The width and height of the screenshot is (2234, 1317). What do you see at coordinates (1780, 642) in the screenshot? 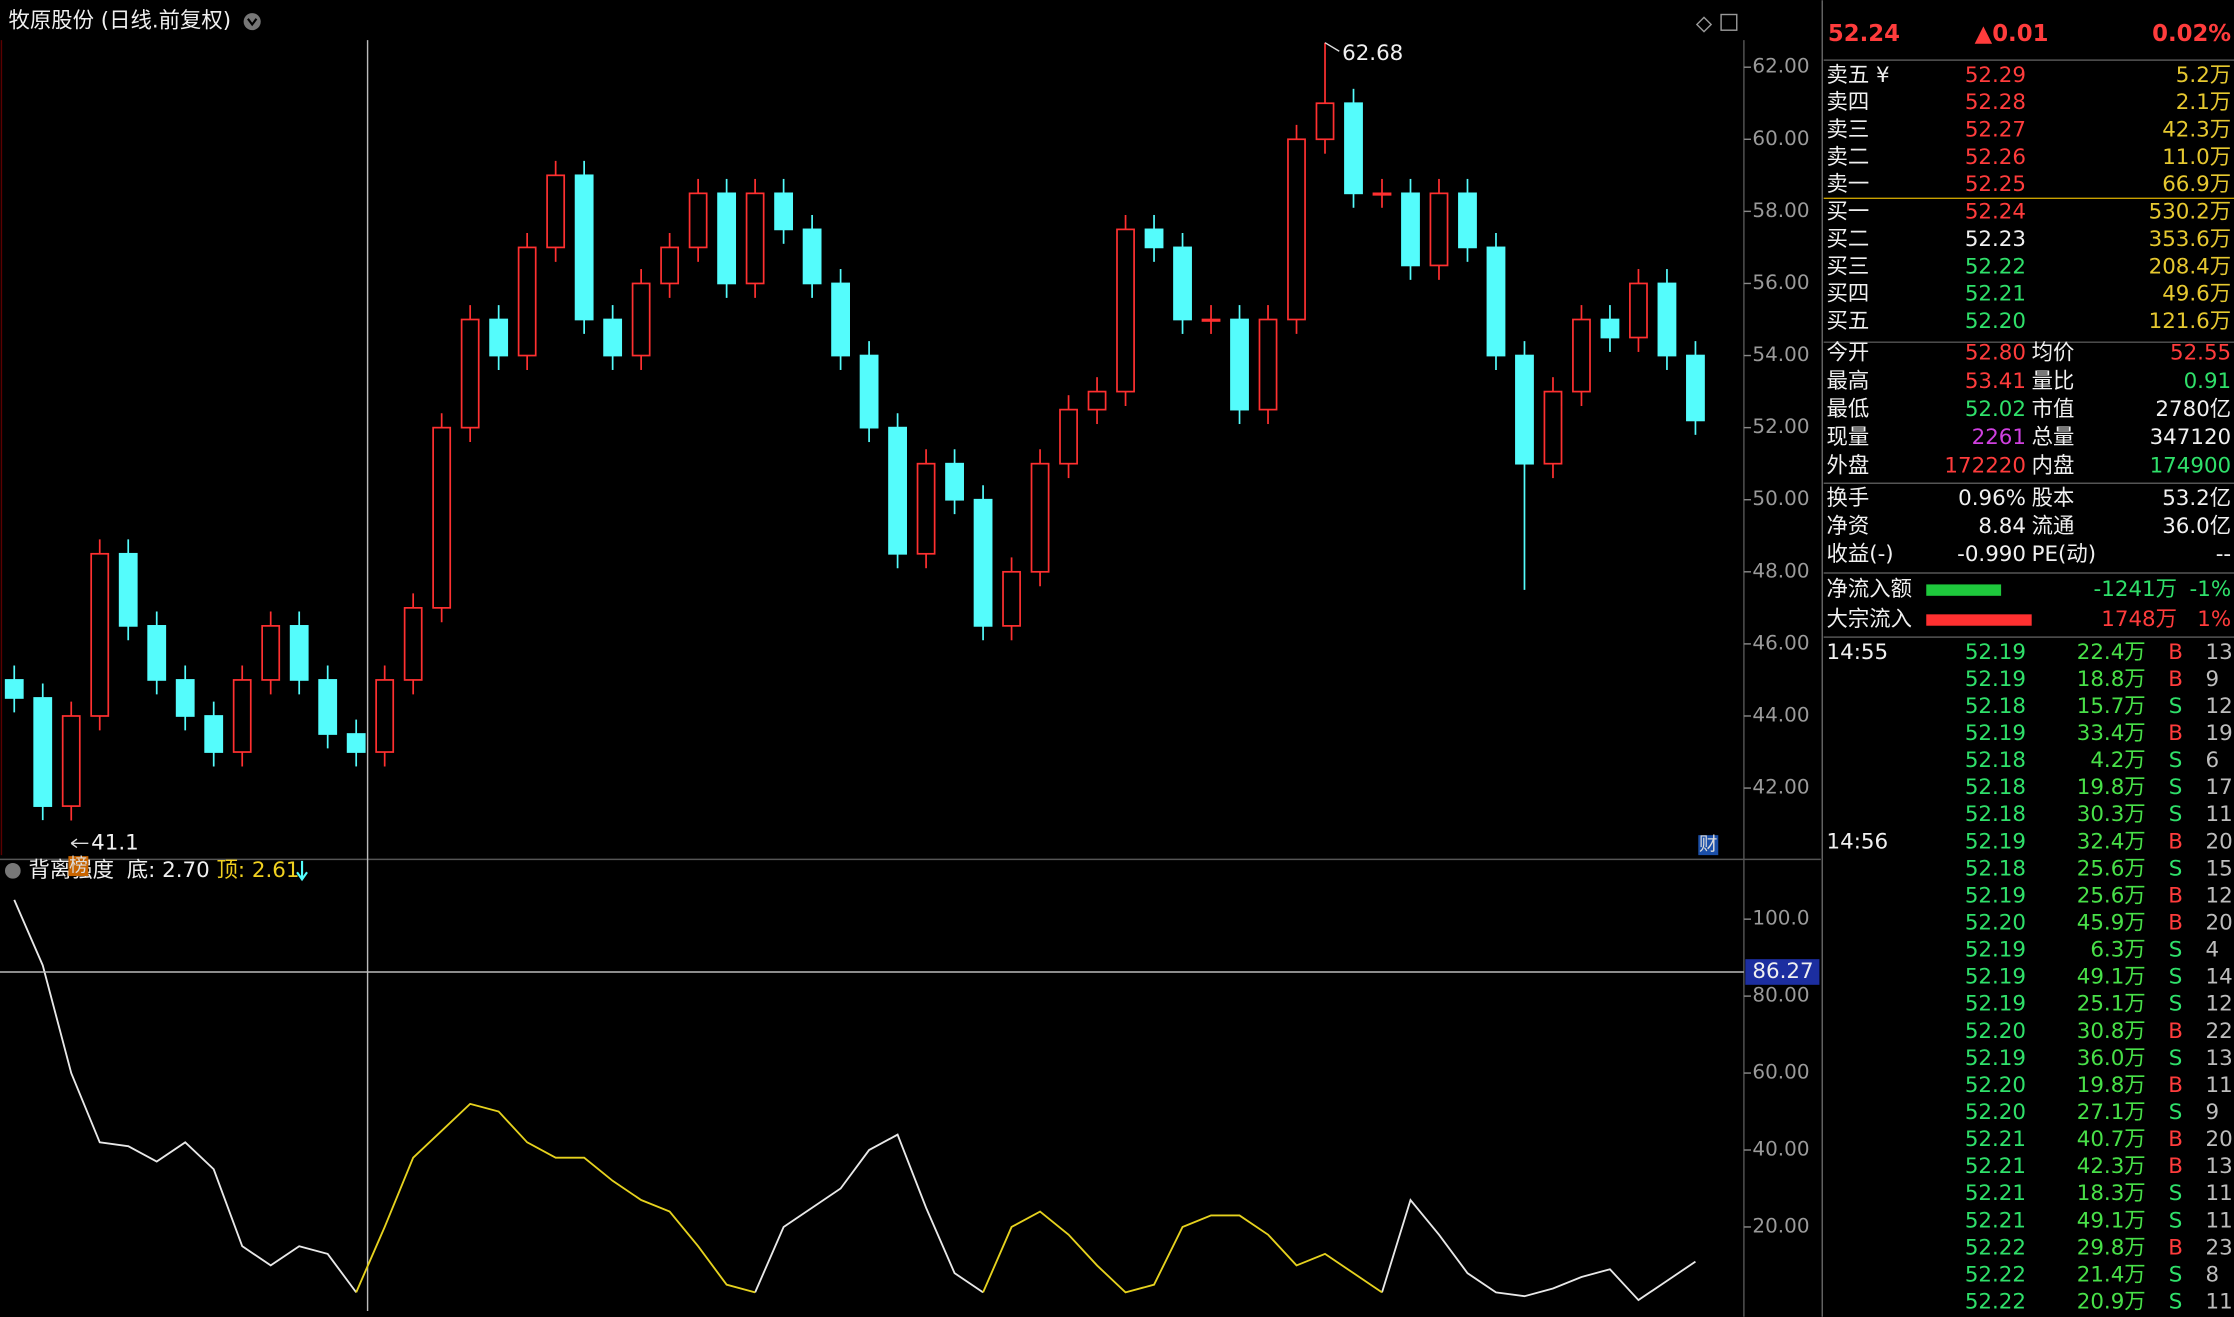
I see `y-tick-label: 46.00` at bounding box center [1780, 642].